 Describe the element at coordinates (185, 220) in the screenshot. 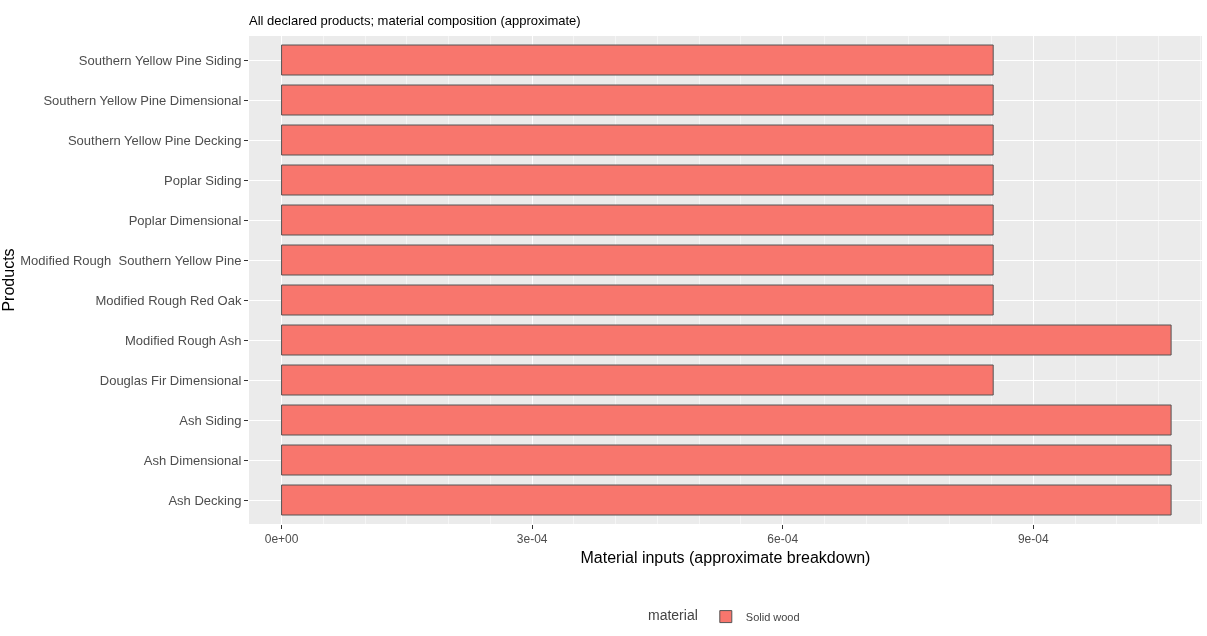

I see `y-tick-label: Poplar Dimensional` at that location.